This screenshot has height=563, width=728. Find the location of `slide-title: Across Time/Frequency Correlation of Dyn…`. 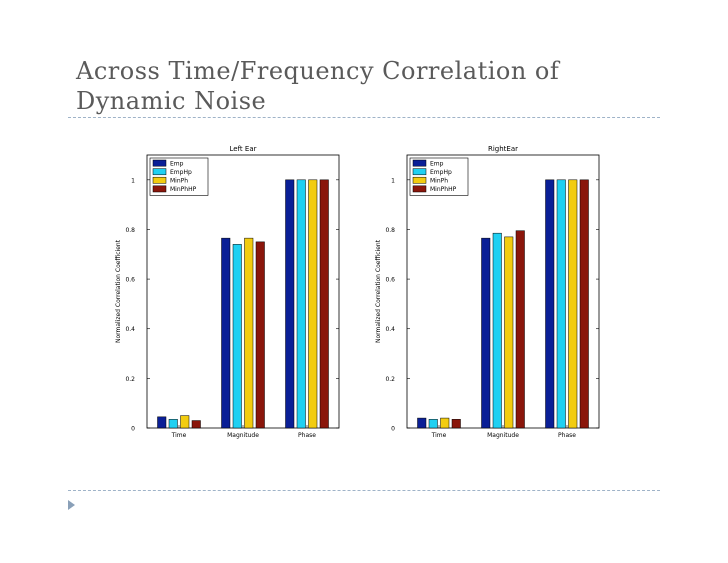

slide-title: Across Time/Frequency Correlation of Dyn… is located at coordinates (376, 86).